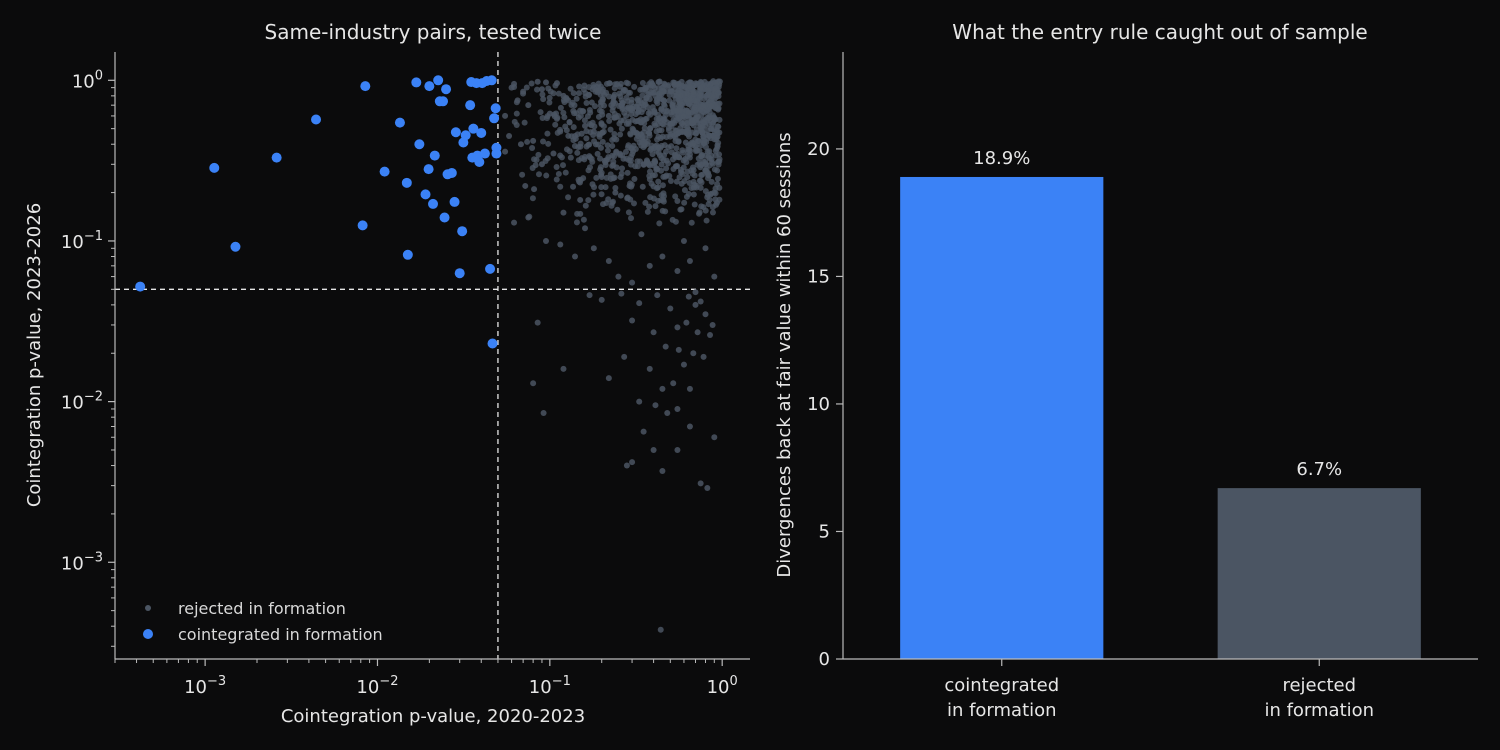  What do you see at coordinates (1319, 710) in the screenshot?
I see `x-tick-label: in formation` at bounding box center [1319, 710].